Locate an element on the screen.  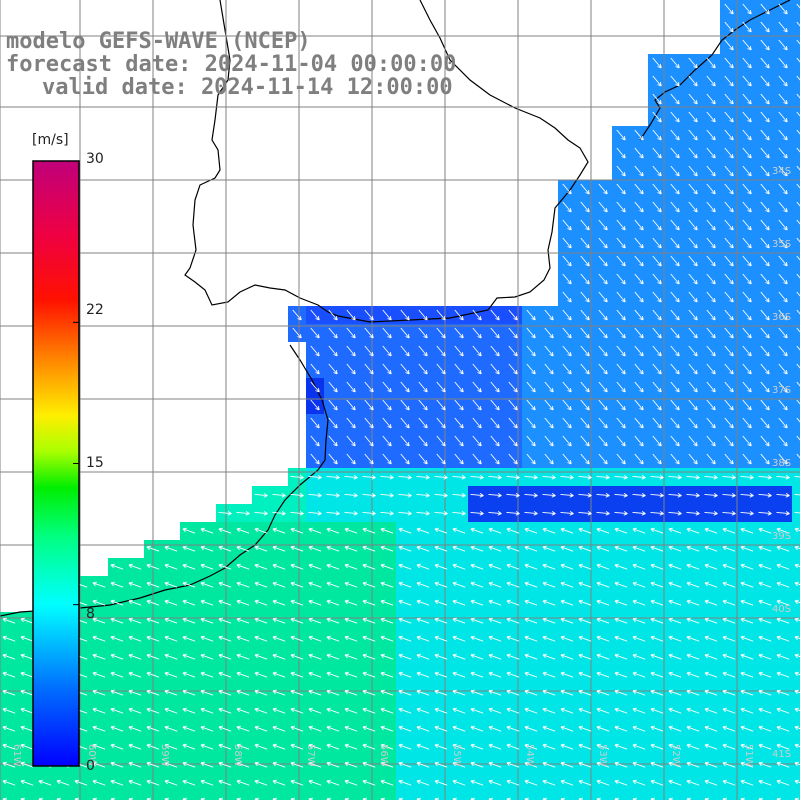
coastline-north-east is located at coordinates (715, 70).